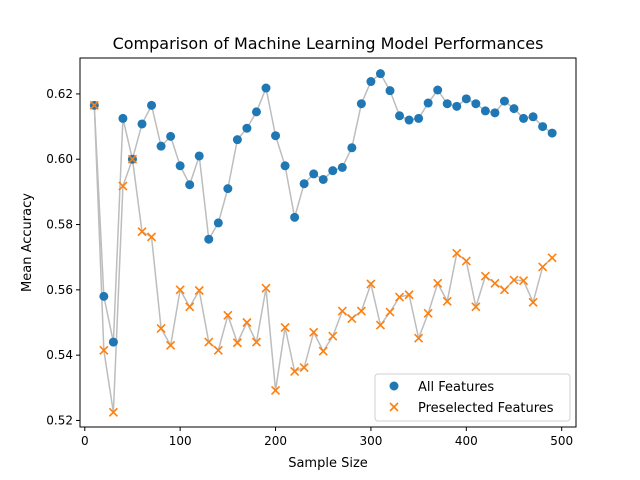 The image size is (640, 480). I want to click on x-tick-label: 500, so click(561, 441).